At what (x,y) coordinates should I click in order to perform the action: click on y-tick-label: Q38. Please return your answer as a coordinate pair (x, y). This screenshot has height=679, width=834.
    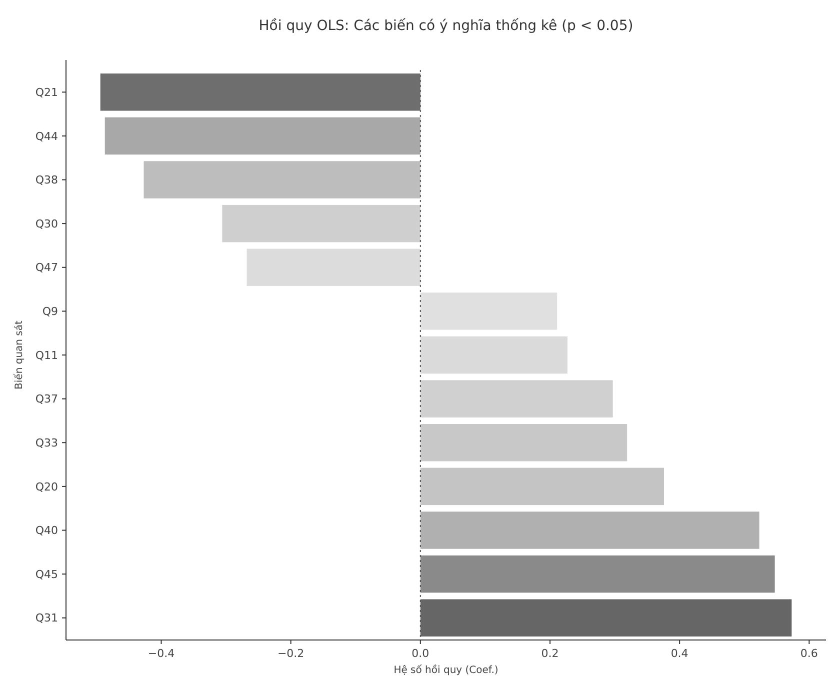
    Looking at the image, I should click on (46, 180).